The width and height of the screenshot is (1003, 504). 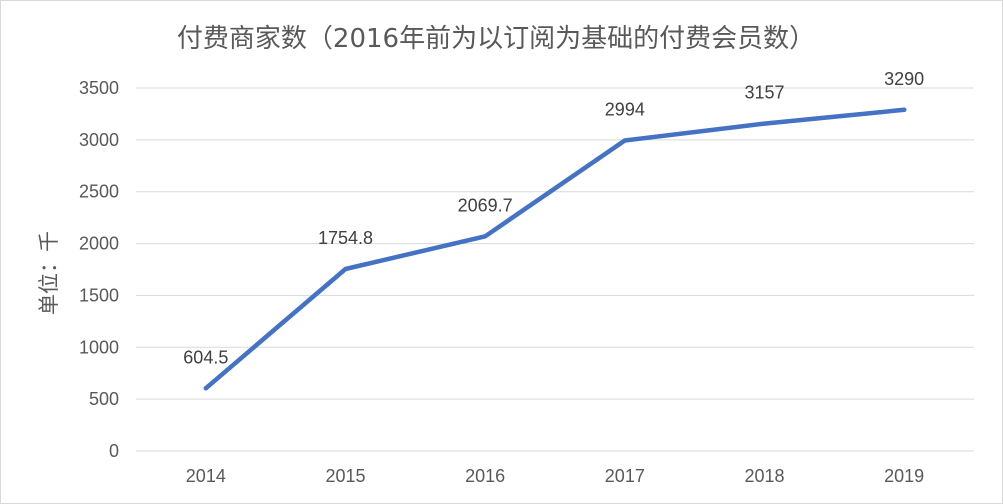 What do you see at coordinates (99, 140) in the screenshot?
I see `y-tick-label: 3000` at bounding box center [99, 140].